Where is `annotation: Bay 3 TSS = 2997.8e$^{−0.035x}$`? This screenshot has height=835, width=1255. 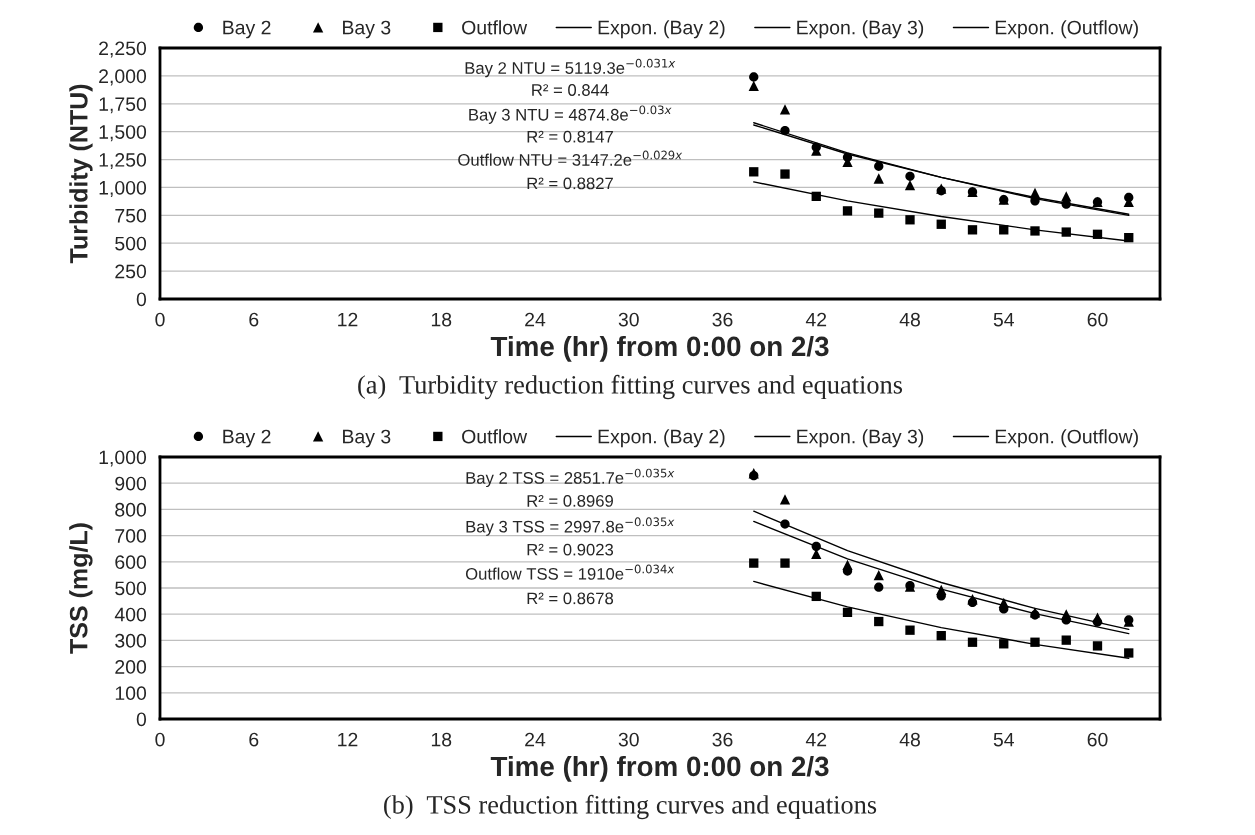 annotation: Bay 3 TSS = 2997.8e$^{−0.035x}$ is located at coordinates (570, 526).